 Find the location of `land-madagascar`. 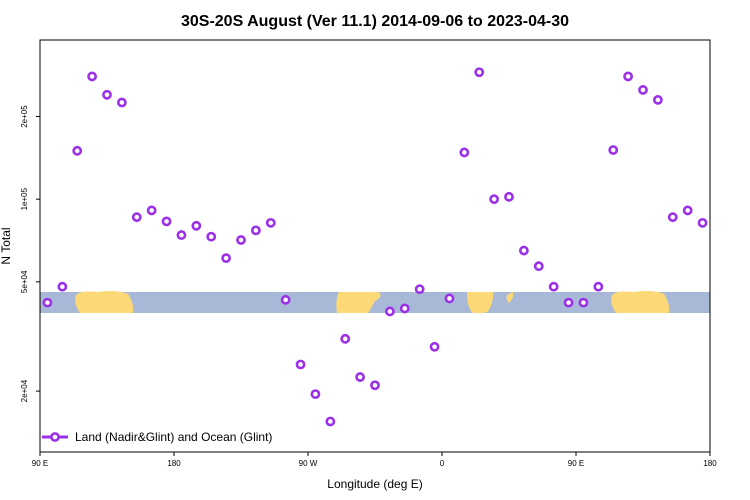

land-madagascar is located at coordinates (510, 297).